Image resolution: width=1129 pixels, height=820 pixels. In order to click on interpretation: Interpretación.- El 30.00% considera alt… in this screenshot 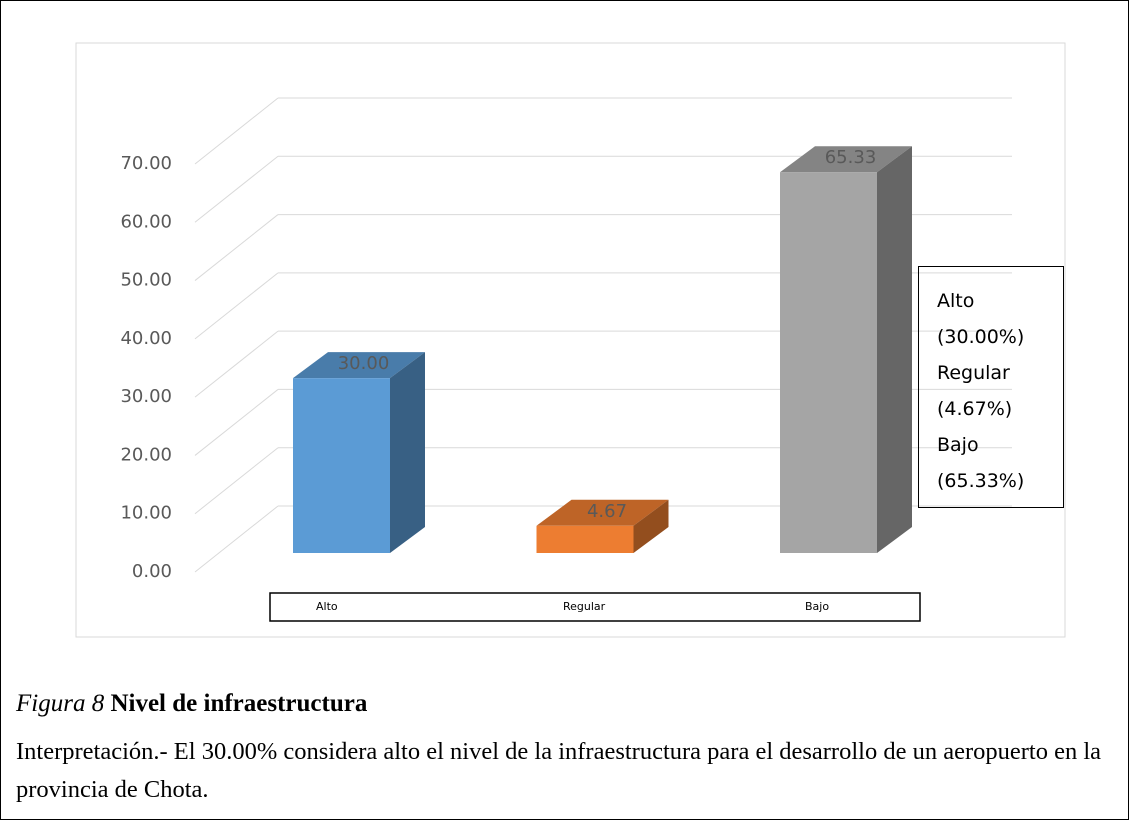, I will do `click(559, 770)`.